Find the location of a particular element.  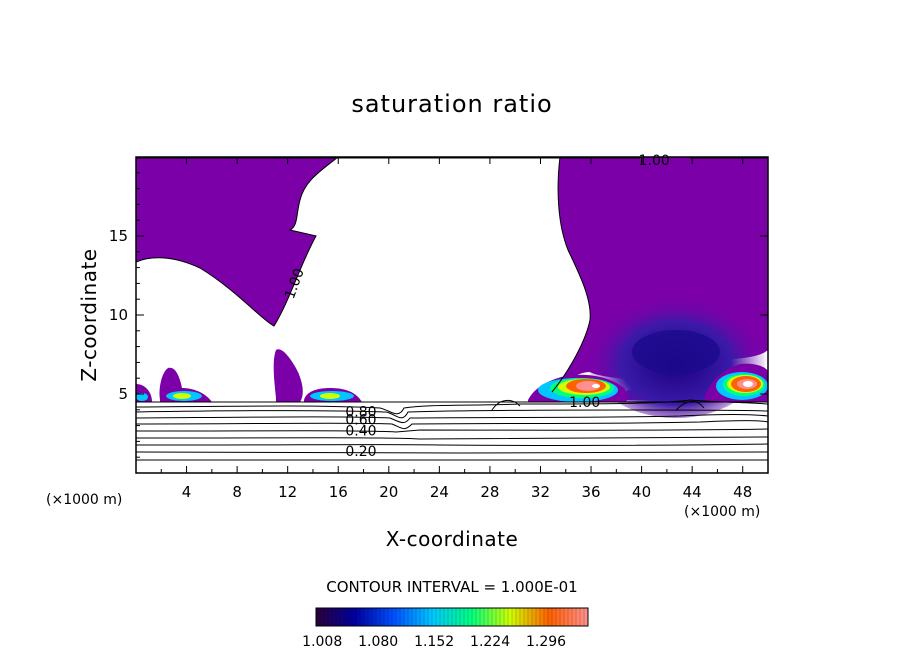

x-tick-label: 20 is located at coordinates (388, 492).